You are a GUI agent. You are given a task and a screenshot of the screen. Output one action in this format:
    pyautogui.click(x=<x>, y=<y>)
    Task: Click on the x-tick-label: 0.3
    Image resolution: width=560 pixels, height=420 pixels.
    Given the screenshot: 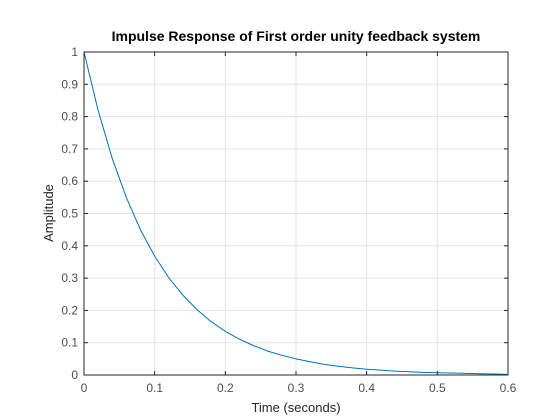 What is the action you would take?
    pyautogui.click(x=296, y=388)
    